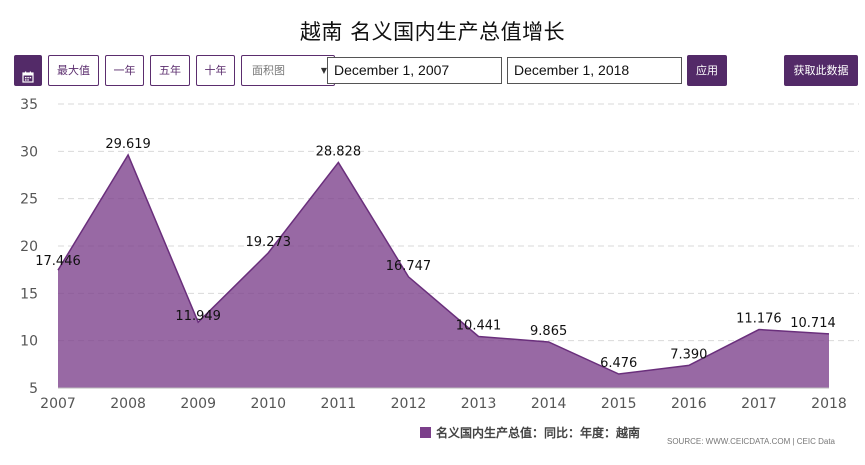  What do you see at coordinates (198, 316) in the screenshot?
I see `data-label: 11.949` at bounding box center [198, 316].